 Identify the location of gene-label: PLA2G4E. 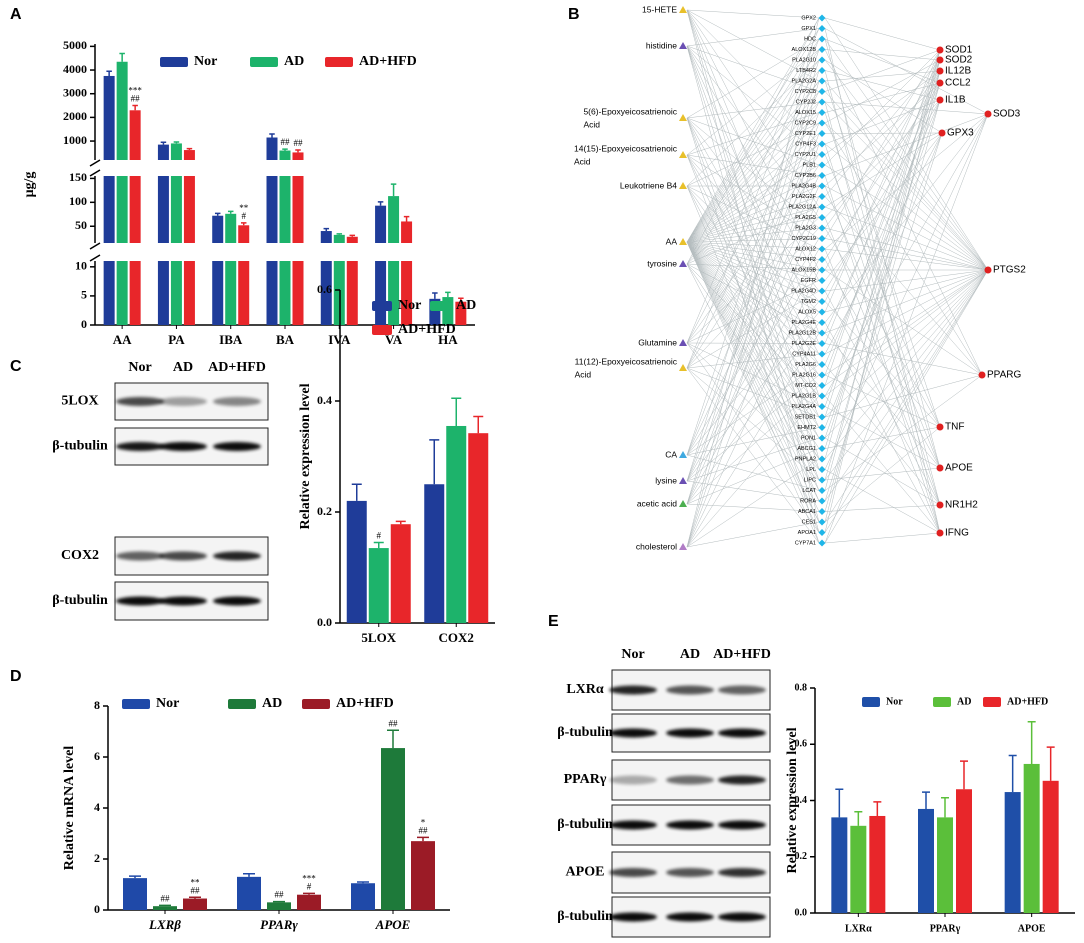
(804, 323).